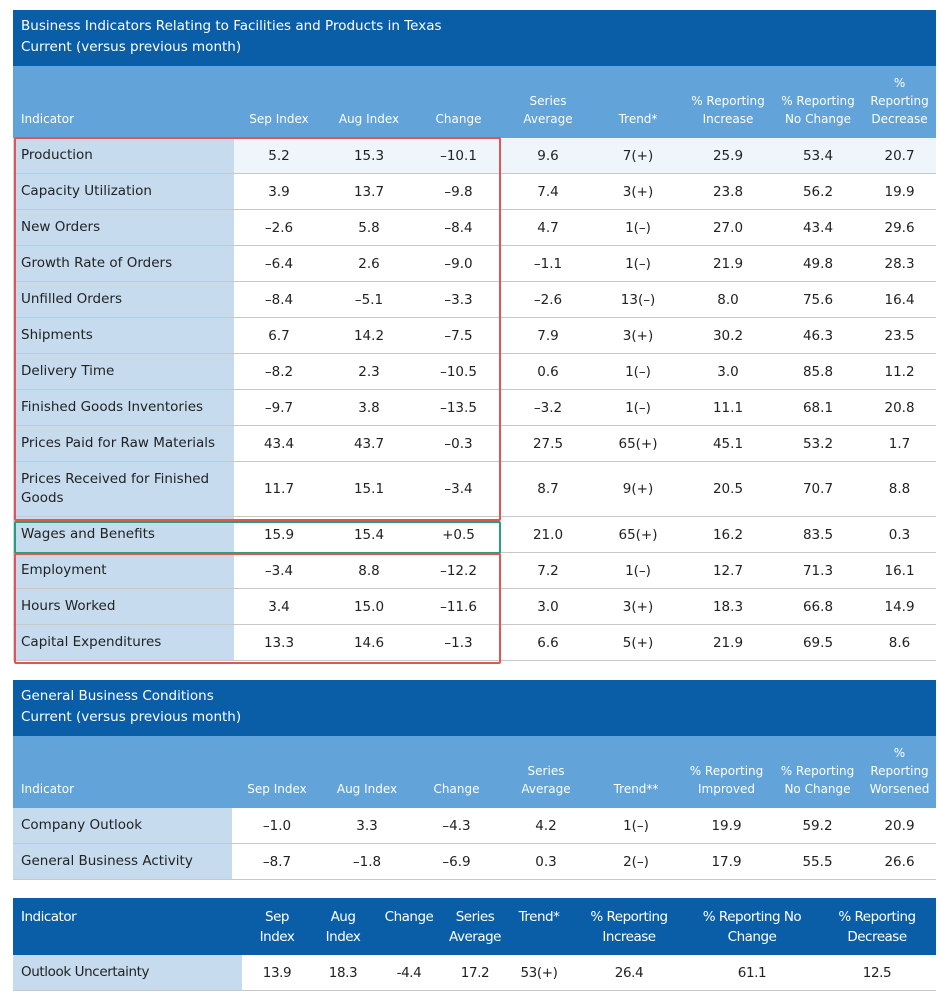 This screenshot has height=1002, width=952. Describe the element at coordinates (369, 299) in the screenshot. I see `cell-aug-index: –5.1` at that location.